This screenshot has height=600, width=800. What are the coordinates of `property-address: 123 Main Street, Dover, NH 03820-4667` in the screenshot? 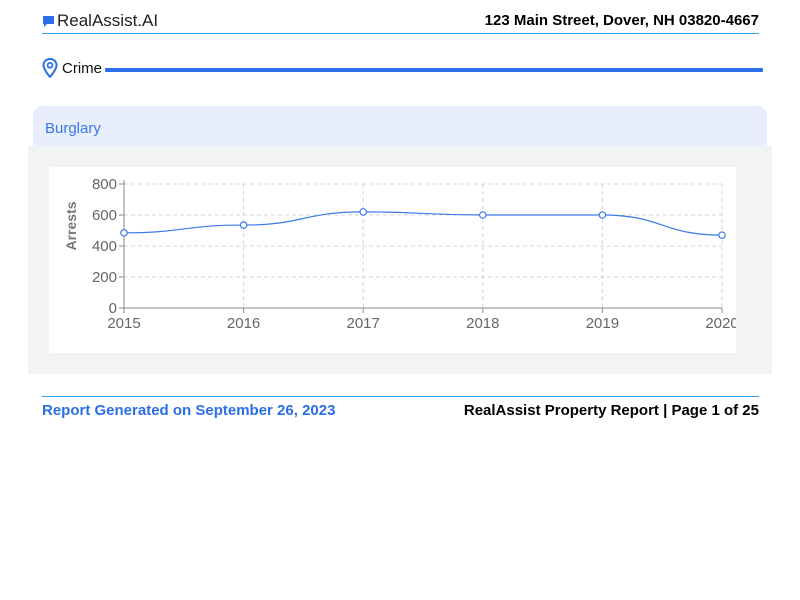 It's located at (621, 20).